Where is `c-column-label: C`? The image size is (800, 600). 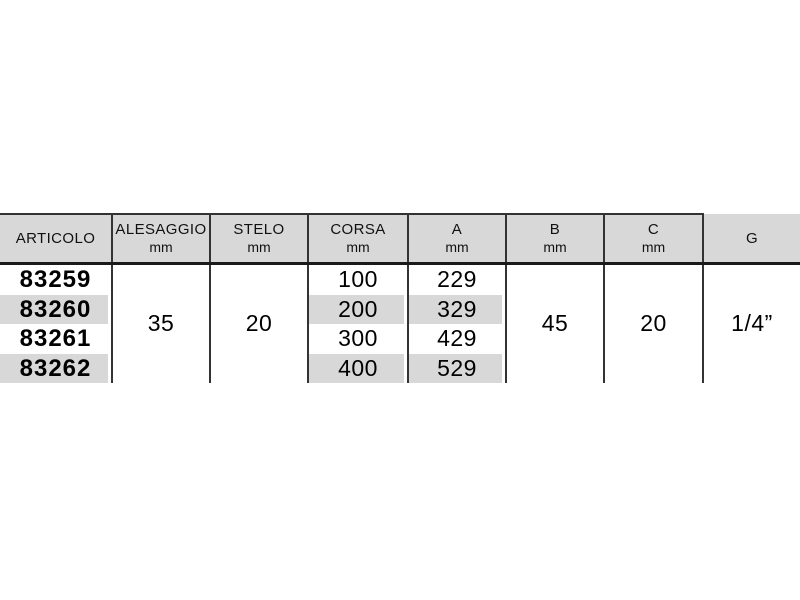
c-column-label: C is located at coordinates (653, 229).